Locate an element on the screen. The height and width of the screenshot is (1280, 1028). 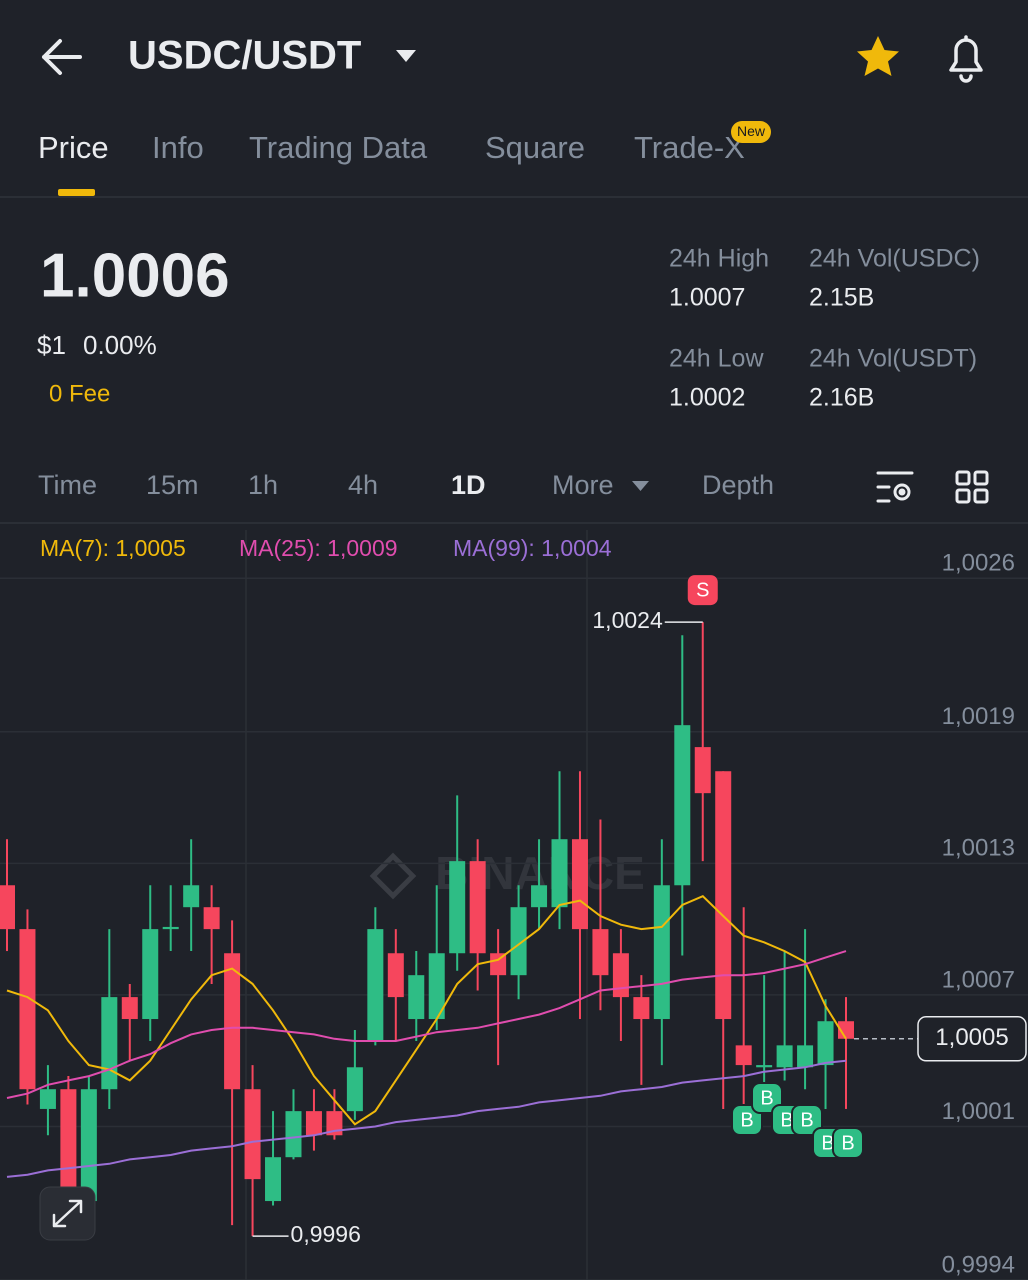
last-price-label: 1,0005 is located at coordinates (971, 1037).